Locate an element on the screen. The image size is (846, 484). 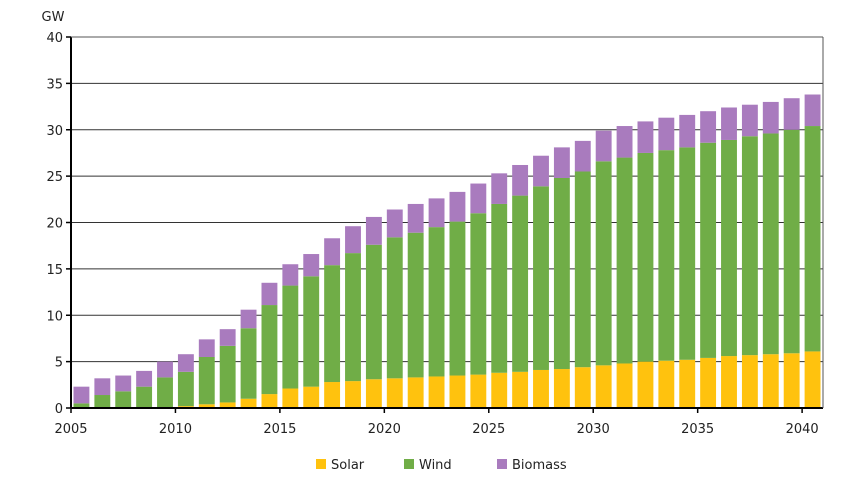
x-tick-label: 2020 is located at coordinates (384, 429).